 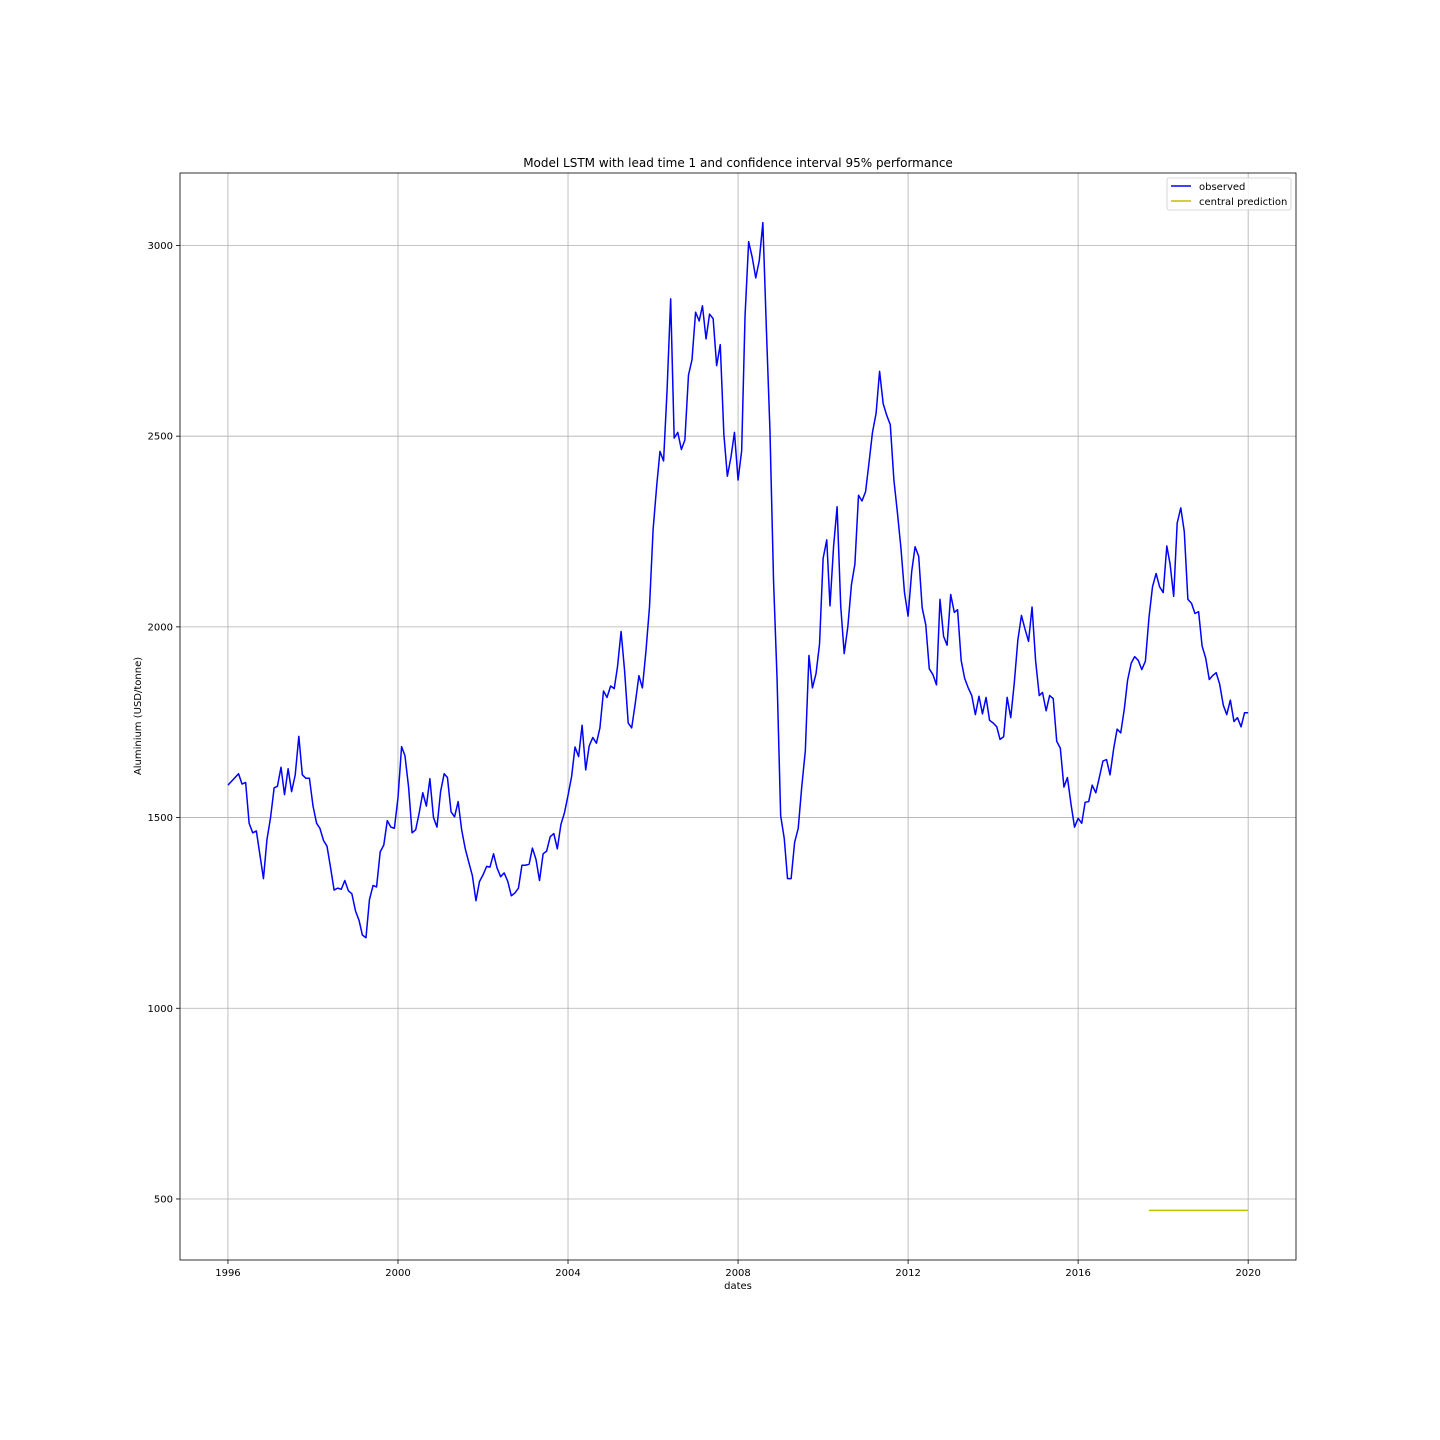 What do you see at coordinates (1247, 1273) in the screenshot?
I see `x-tick-label: 2020` at bounding box center [1247, 1273].